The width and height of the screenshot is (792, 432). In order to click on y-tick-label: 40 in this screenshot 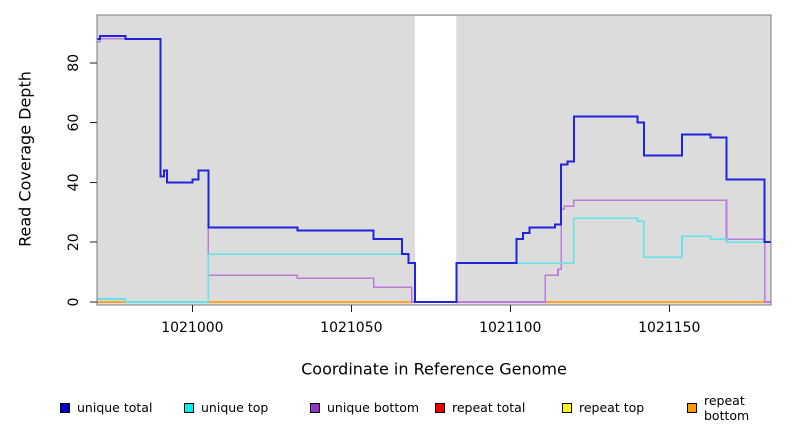, I will do `click(74, 183)`.